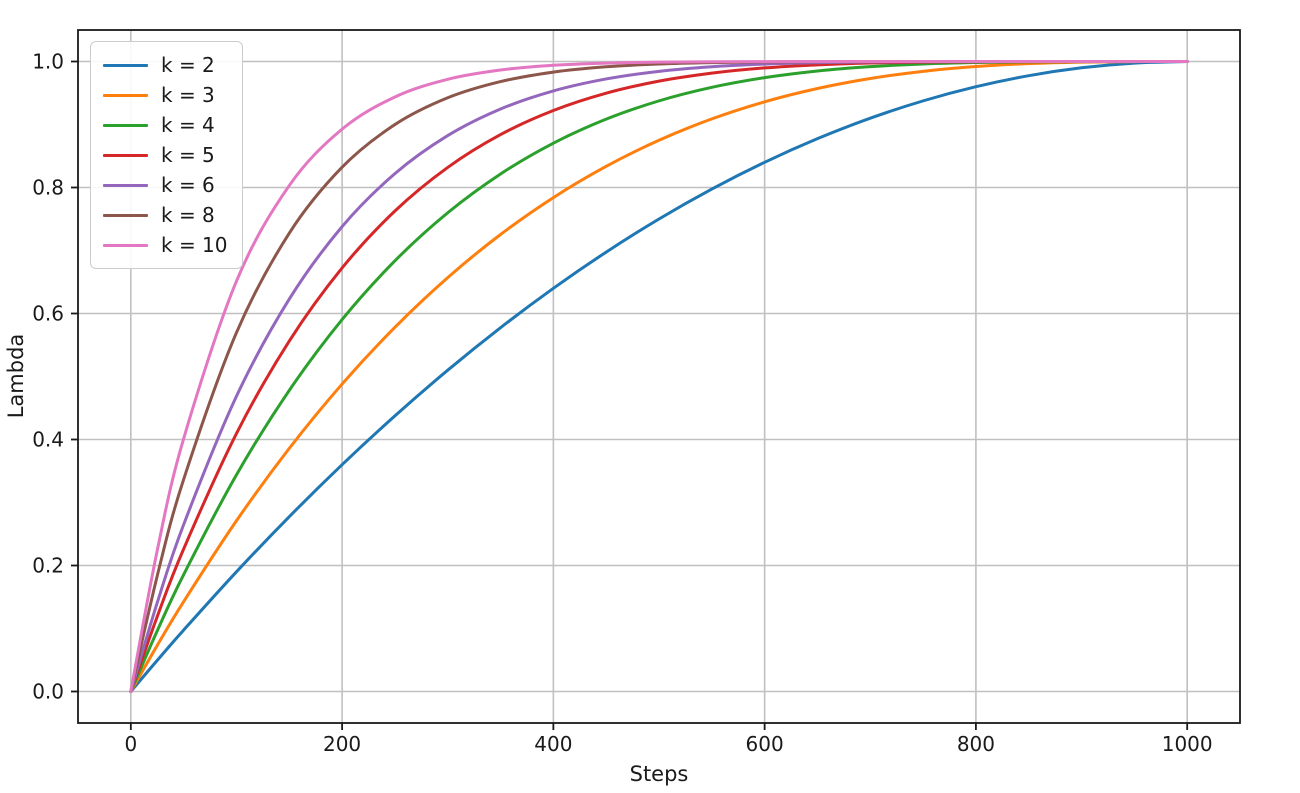 The width and height of the screenshot is (1300, 793). I want to click on legend-label: k = 2, so click(188, 65).